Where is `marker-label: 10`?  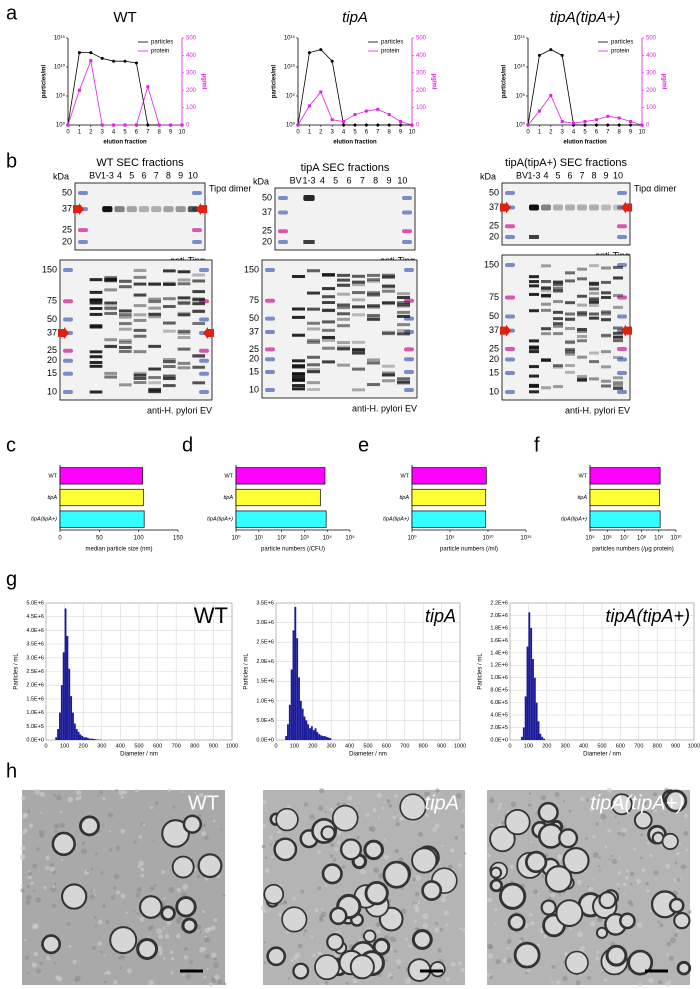 marker-label: 10 is located at coordinates (52, 391).